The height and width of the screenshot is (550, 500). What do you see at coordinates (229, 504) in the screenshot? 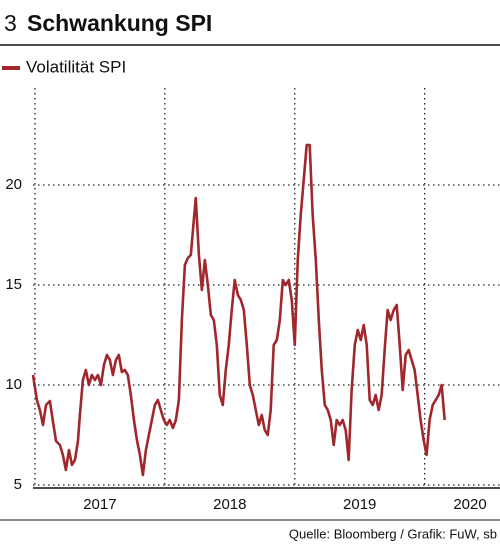
I see `x-tick-label: 2018` at bounding box center [229, 504].